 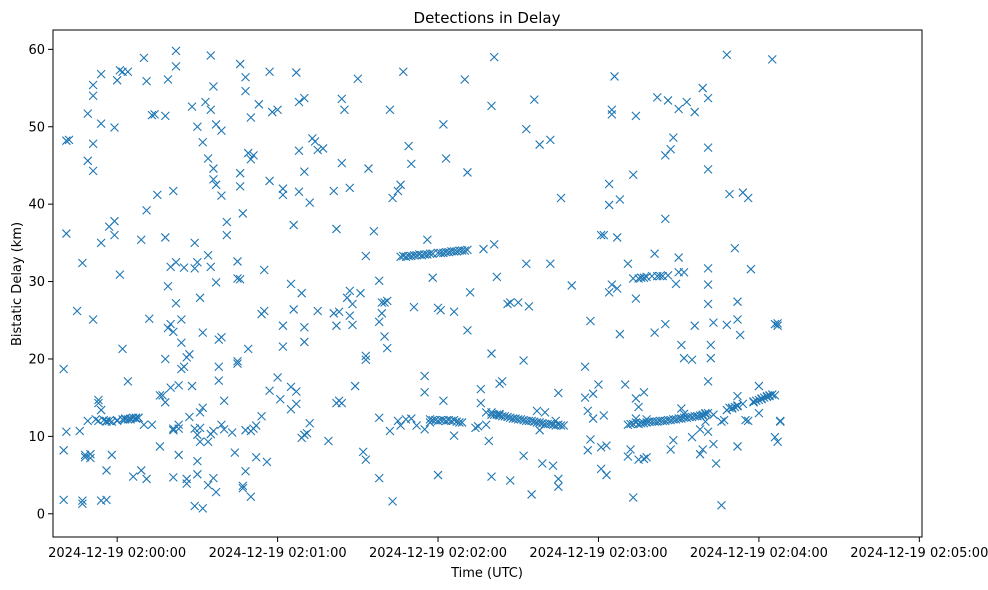 I want to click on y-tick-label: 60, so click(x=36, y=50).